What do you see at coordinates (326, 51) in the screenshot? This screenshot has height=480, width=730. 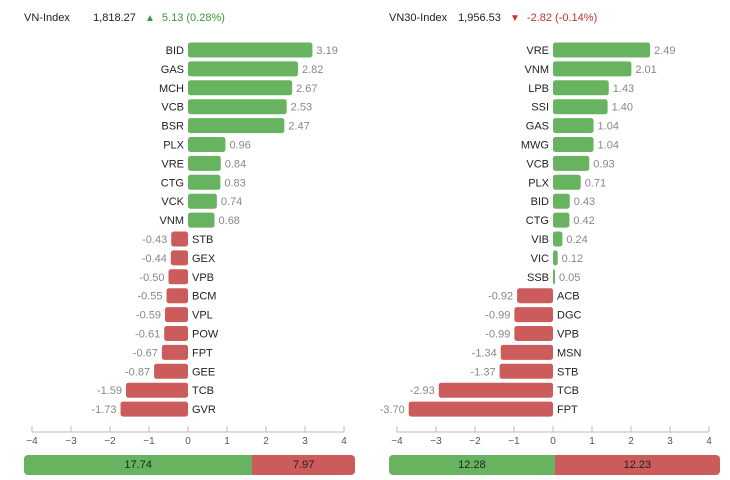 I see `value-label: 3.19` at bounding box center [326, 51].